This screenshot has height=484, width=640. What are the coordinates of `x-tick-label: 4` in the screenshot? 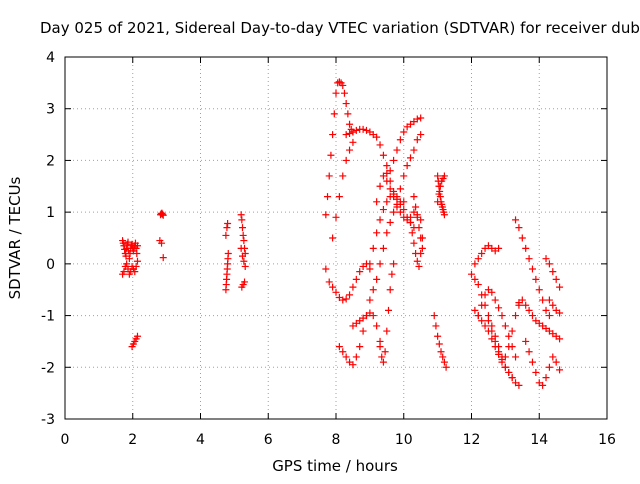 It's located at (200, 440).